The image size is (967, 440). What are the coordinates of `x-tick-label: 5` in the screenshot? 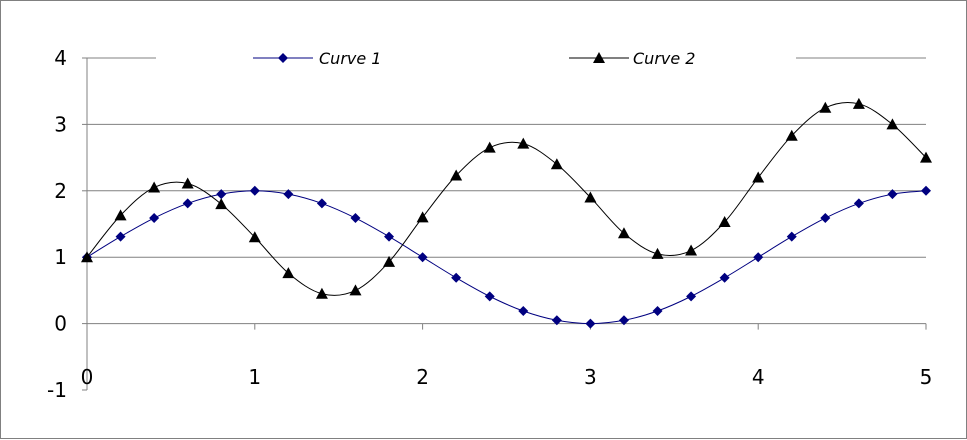 It's located at (926, 377).